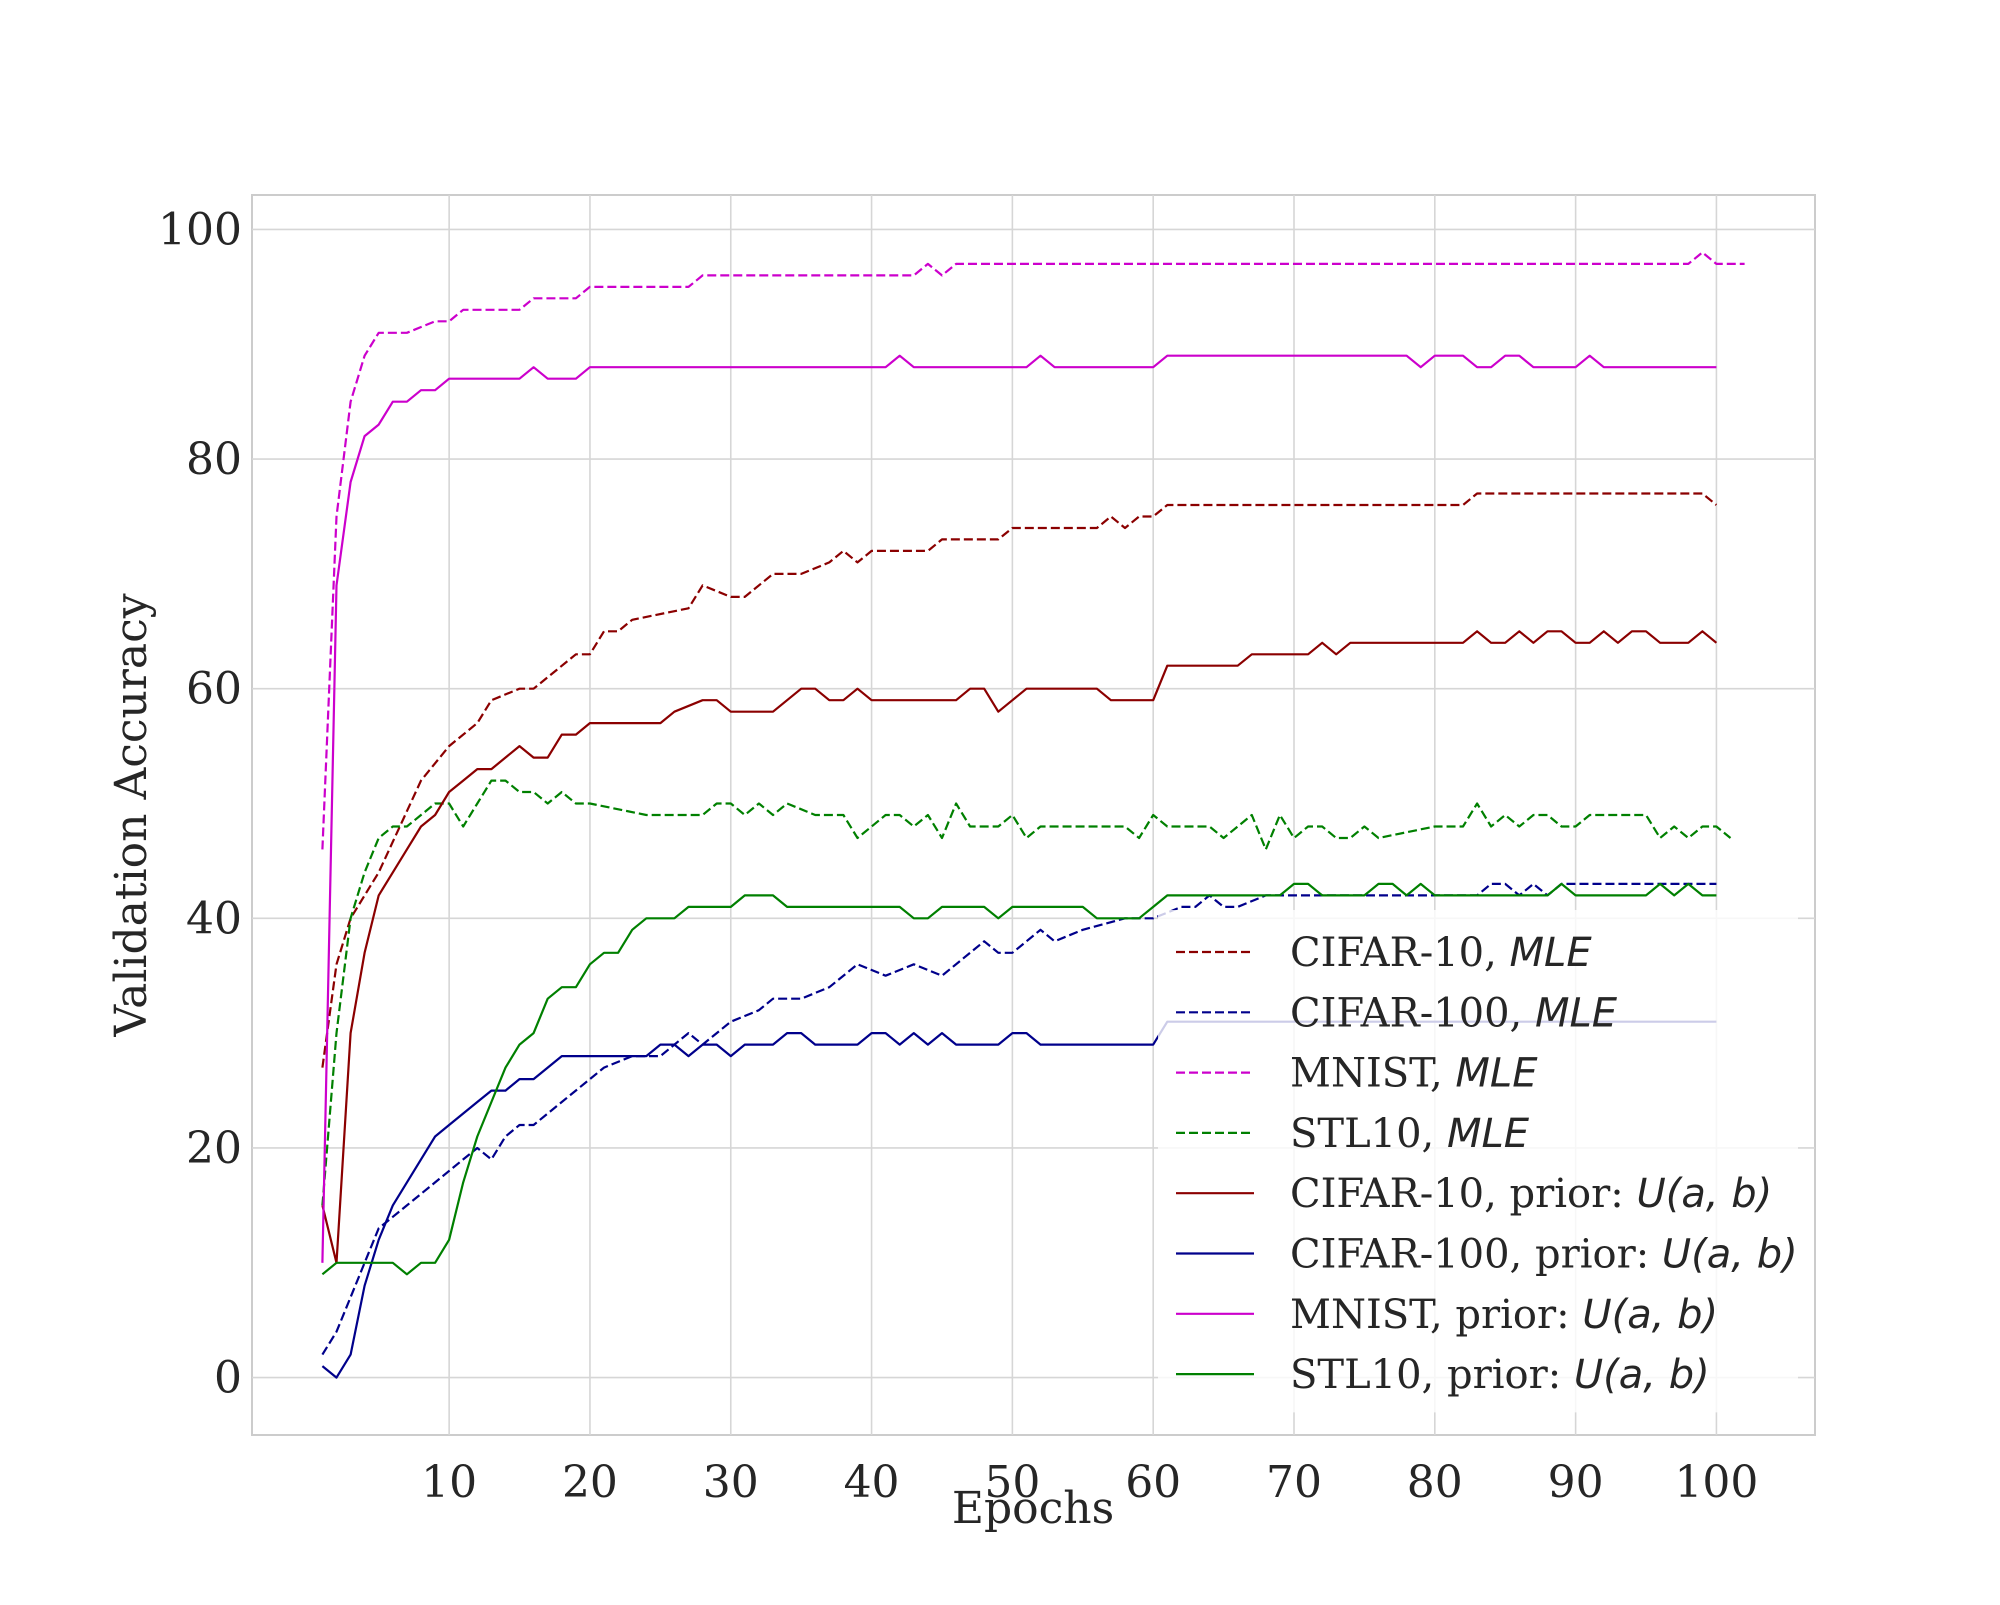 The image size is (2000, 1605). I want to click on legend-entry: STL10, MLE, so click(1410, 1134).